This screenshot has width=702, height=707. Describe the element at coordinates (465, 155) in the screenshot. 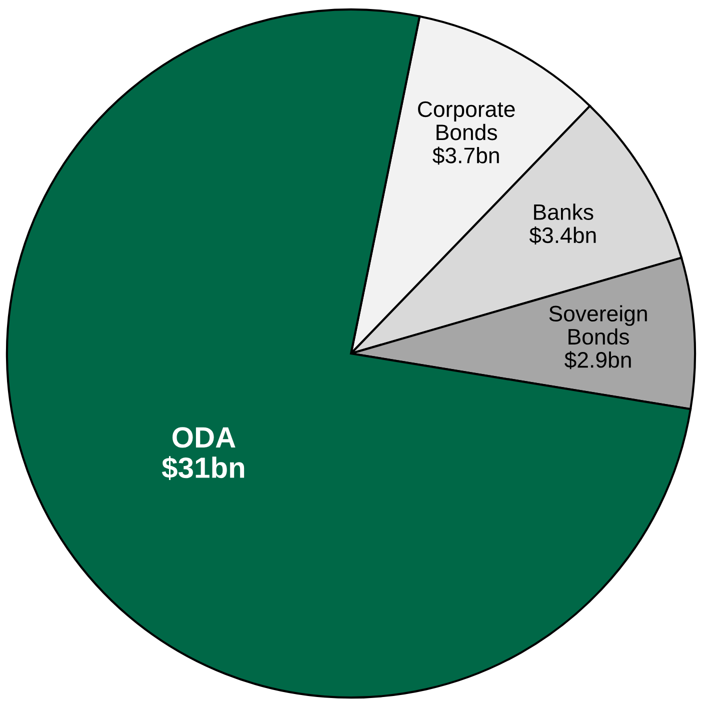

I see `data-label: $3.7bn` at that location.